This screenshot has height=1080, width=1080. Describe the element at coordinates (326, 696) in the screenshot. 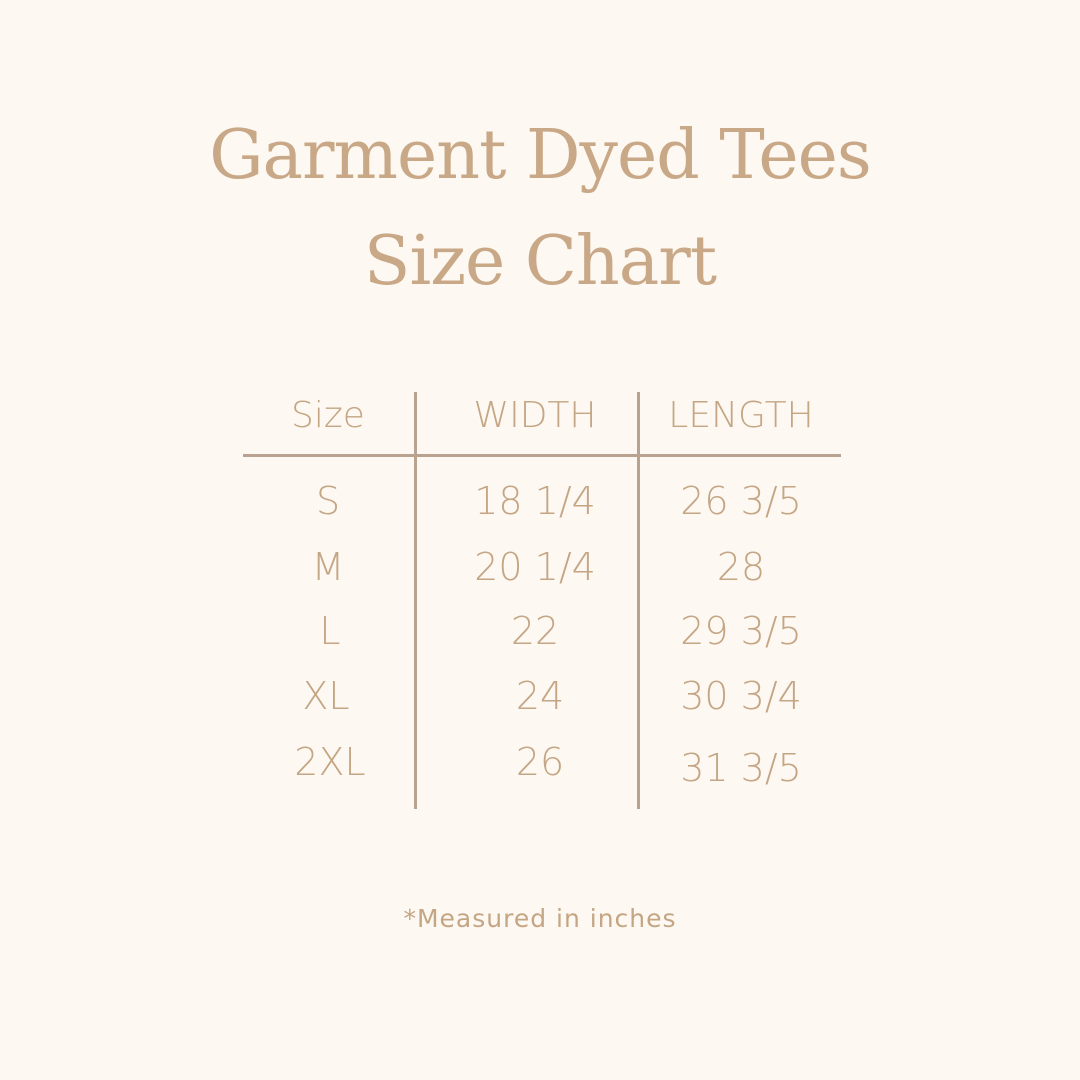

I see `cell-size: XL` at that location.